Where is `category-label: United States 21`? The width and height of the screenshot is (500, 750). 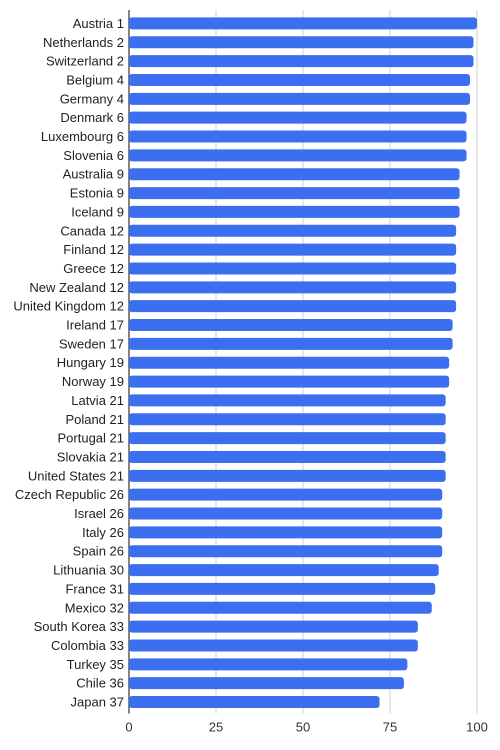 category-label: United States 21 is located at coordinates (76, 475).